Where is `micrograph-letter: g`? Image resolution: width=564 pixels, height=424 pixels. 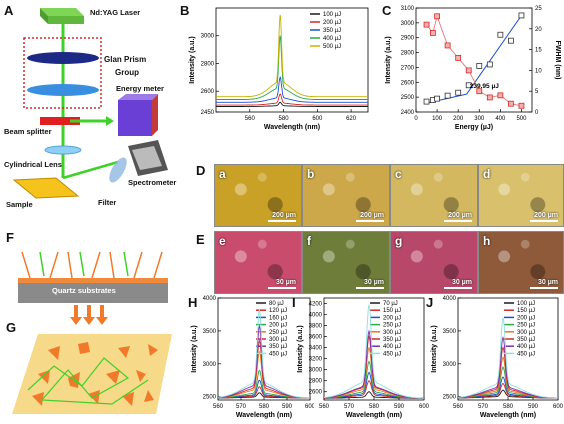 micrograph-letter: g is located at coordinates (399, 241).